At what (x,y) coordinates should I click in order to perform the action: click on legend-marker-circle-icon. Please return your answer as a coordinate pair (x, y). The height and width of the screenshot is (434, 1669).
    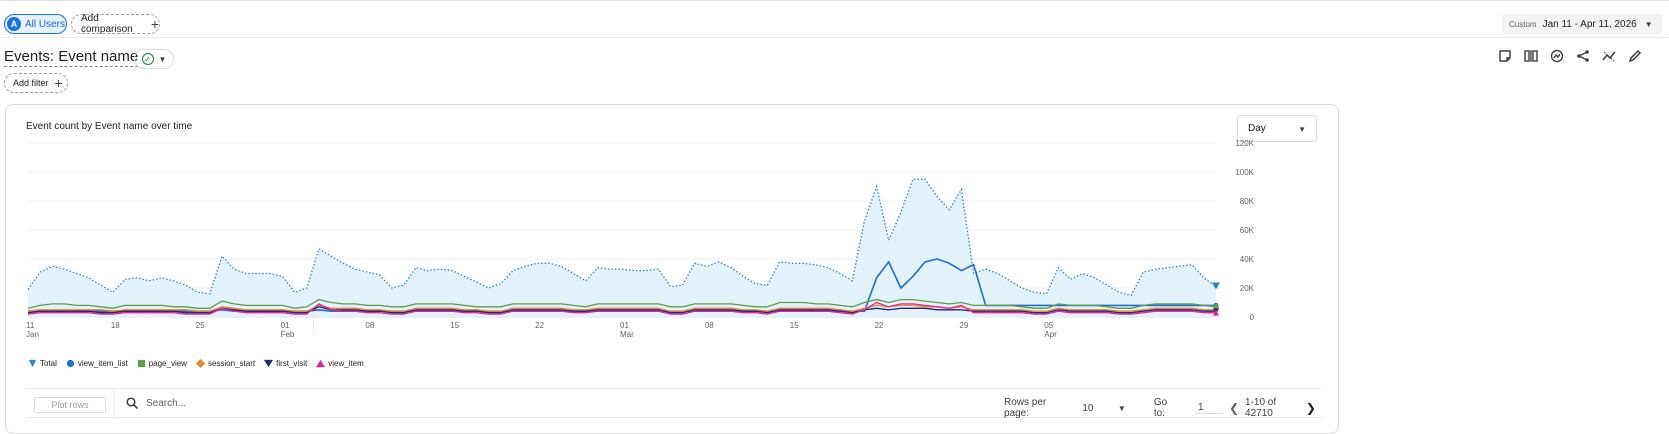
    Looking at the image, I should click on (70, 363).